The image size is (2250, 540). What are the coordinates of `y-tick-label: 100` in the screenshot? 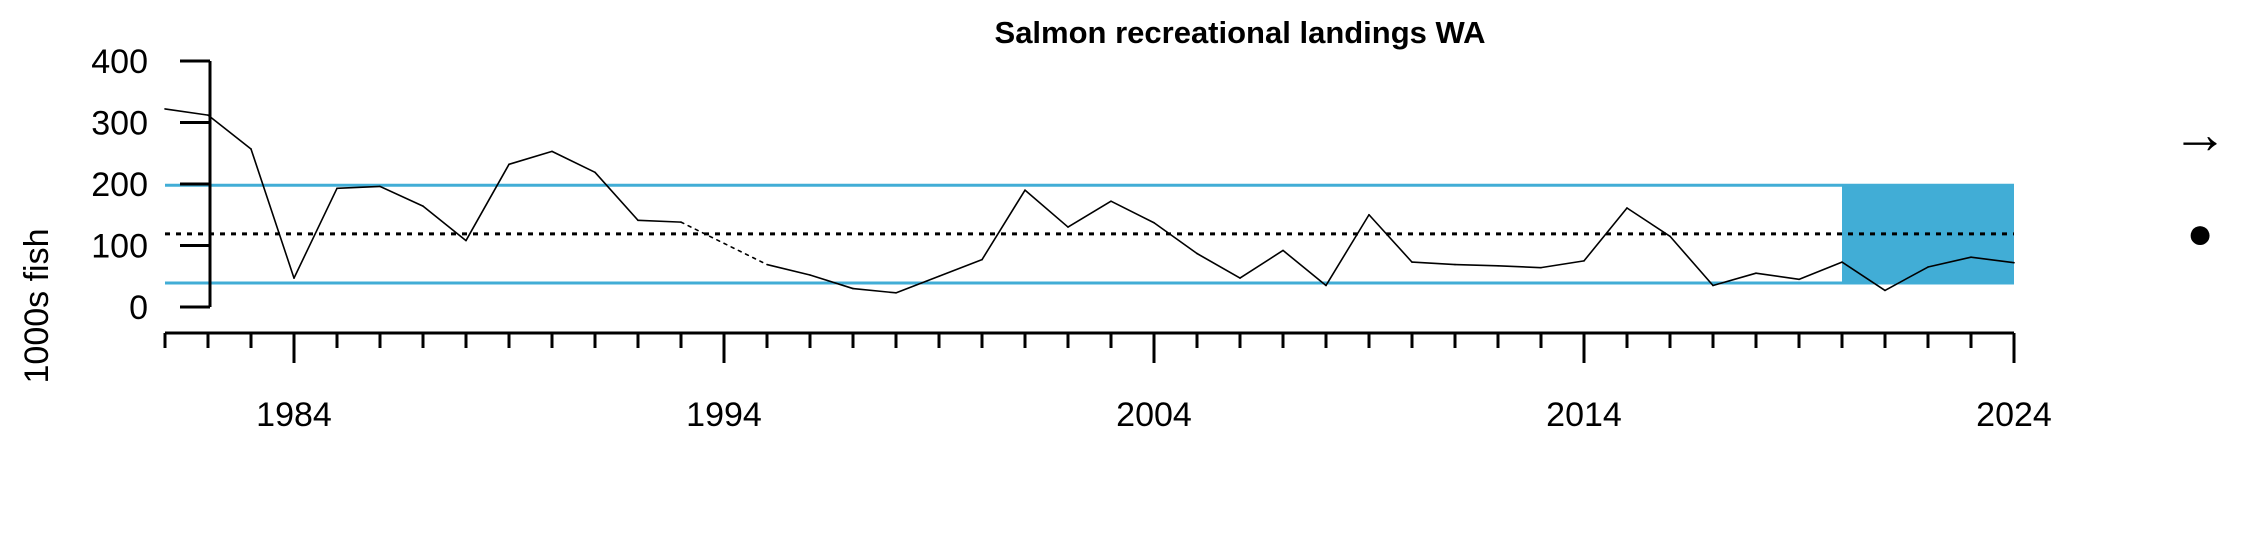 It's located at (119, 247).